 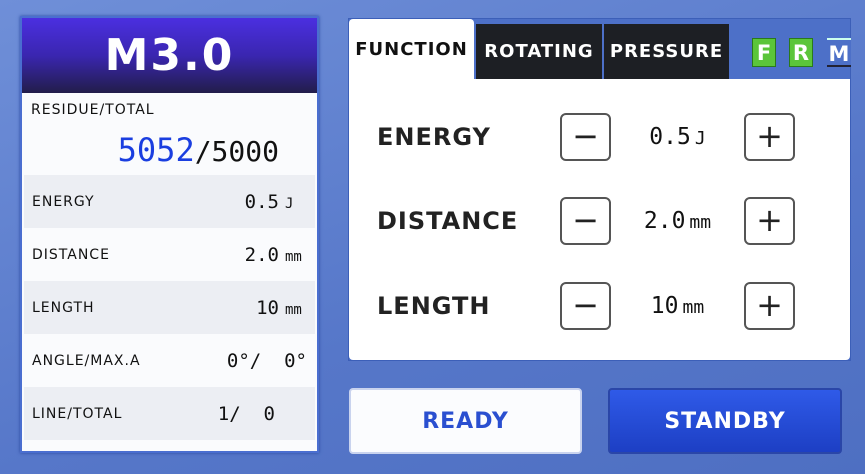 What do you see at coordinates (839, 52) in the screenshot?
I see `m-badge: M` at bounding box center [839, 52].